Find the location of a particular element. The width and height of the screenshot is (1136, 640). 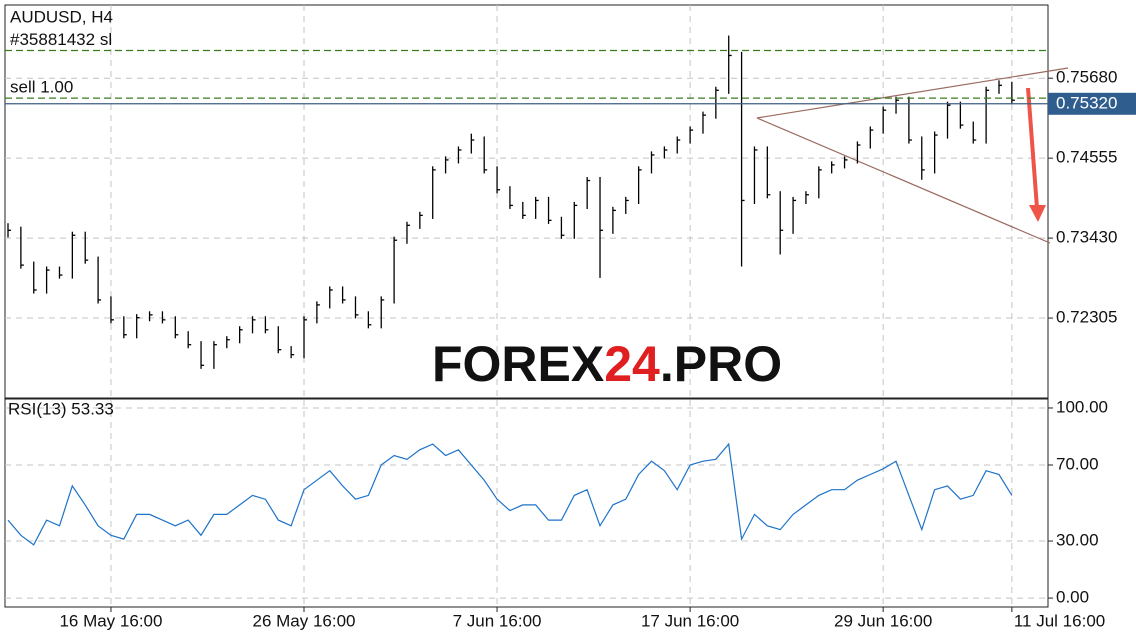

watermark-part: FOREX is located at coordinates (518, 364).